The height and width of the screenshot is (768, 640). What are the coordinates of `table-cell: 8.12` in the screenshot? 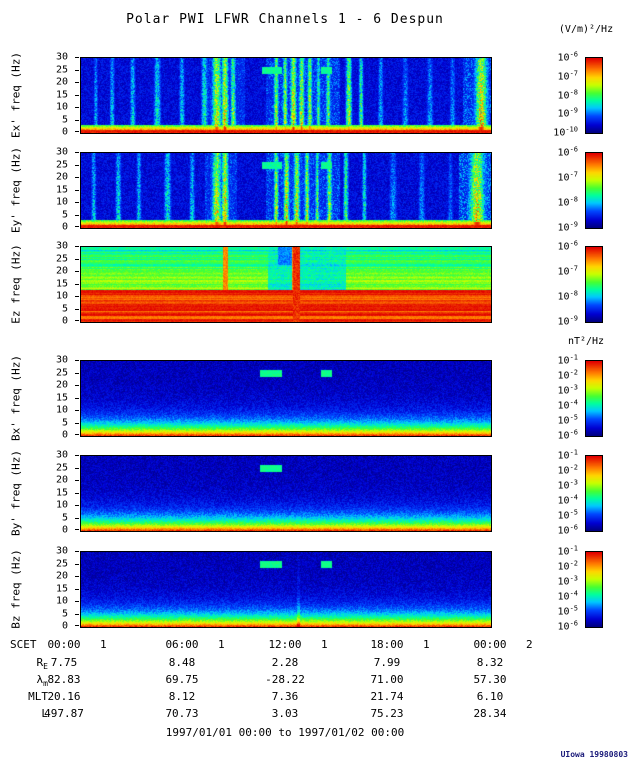 It's located at (182, 696).